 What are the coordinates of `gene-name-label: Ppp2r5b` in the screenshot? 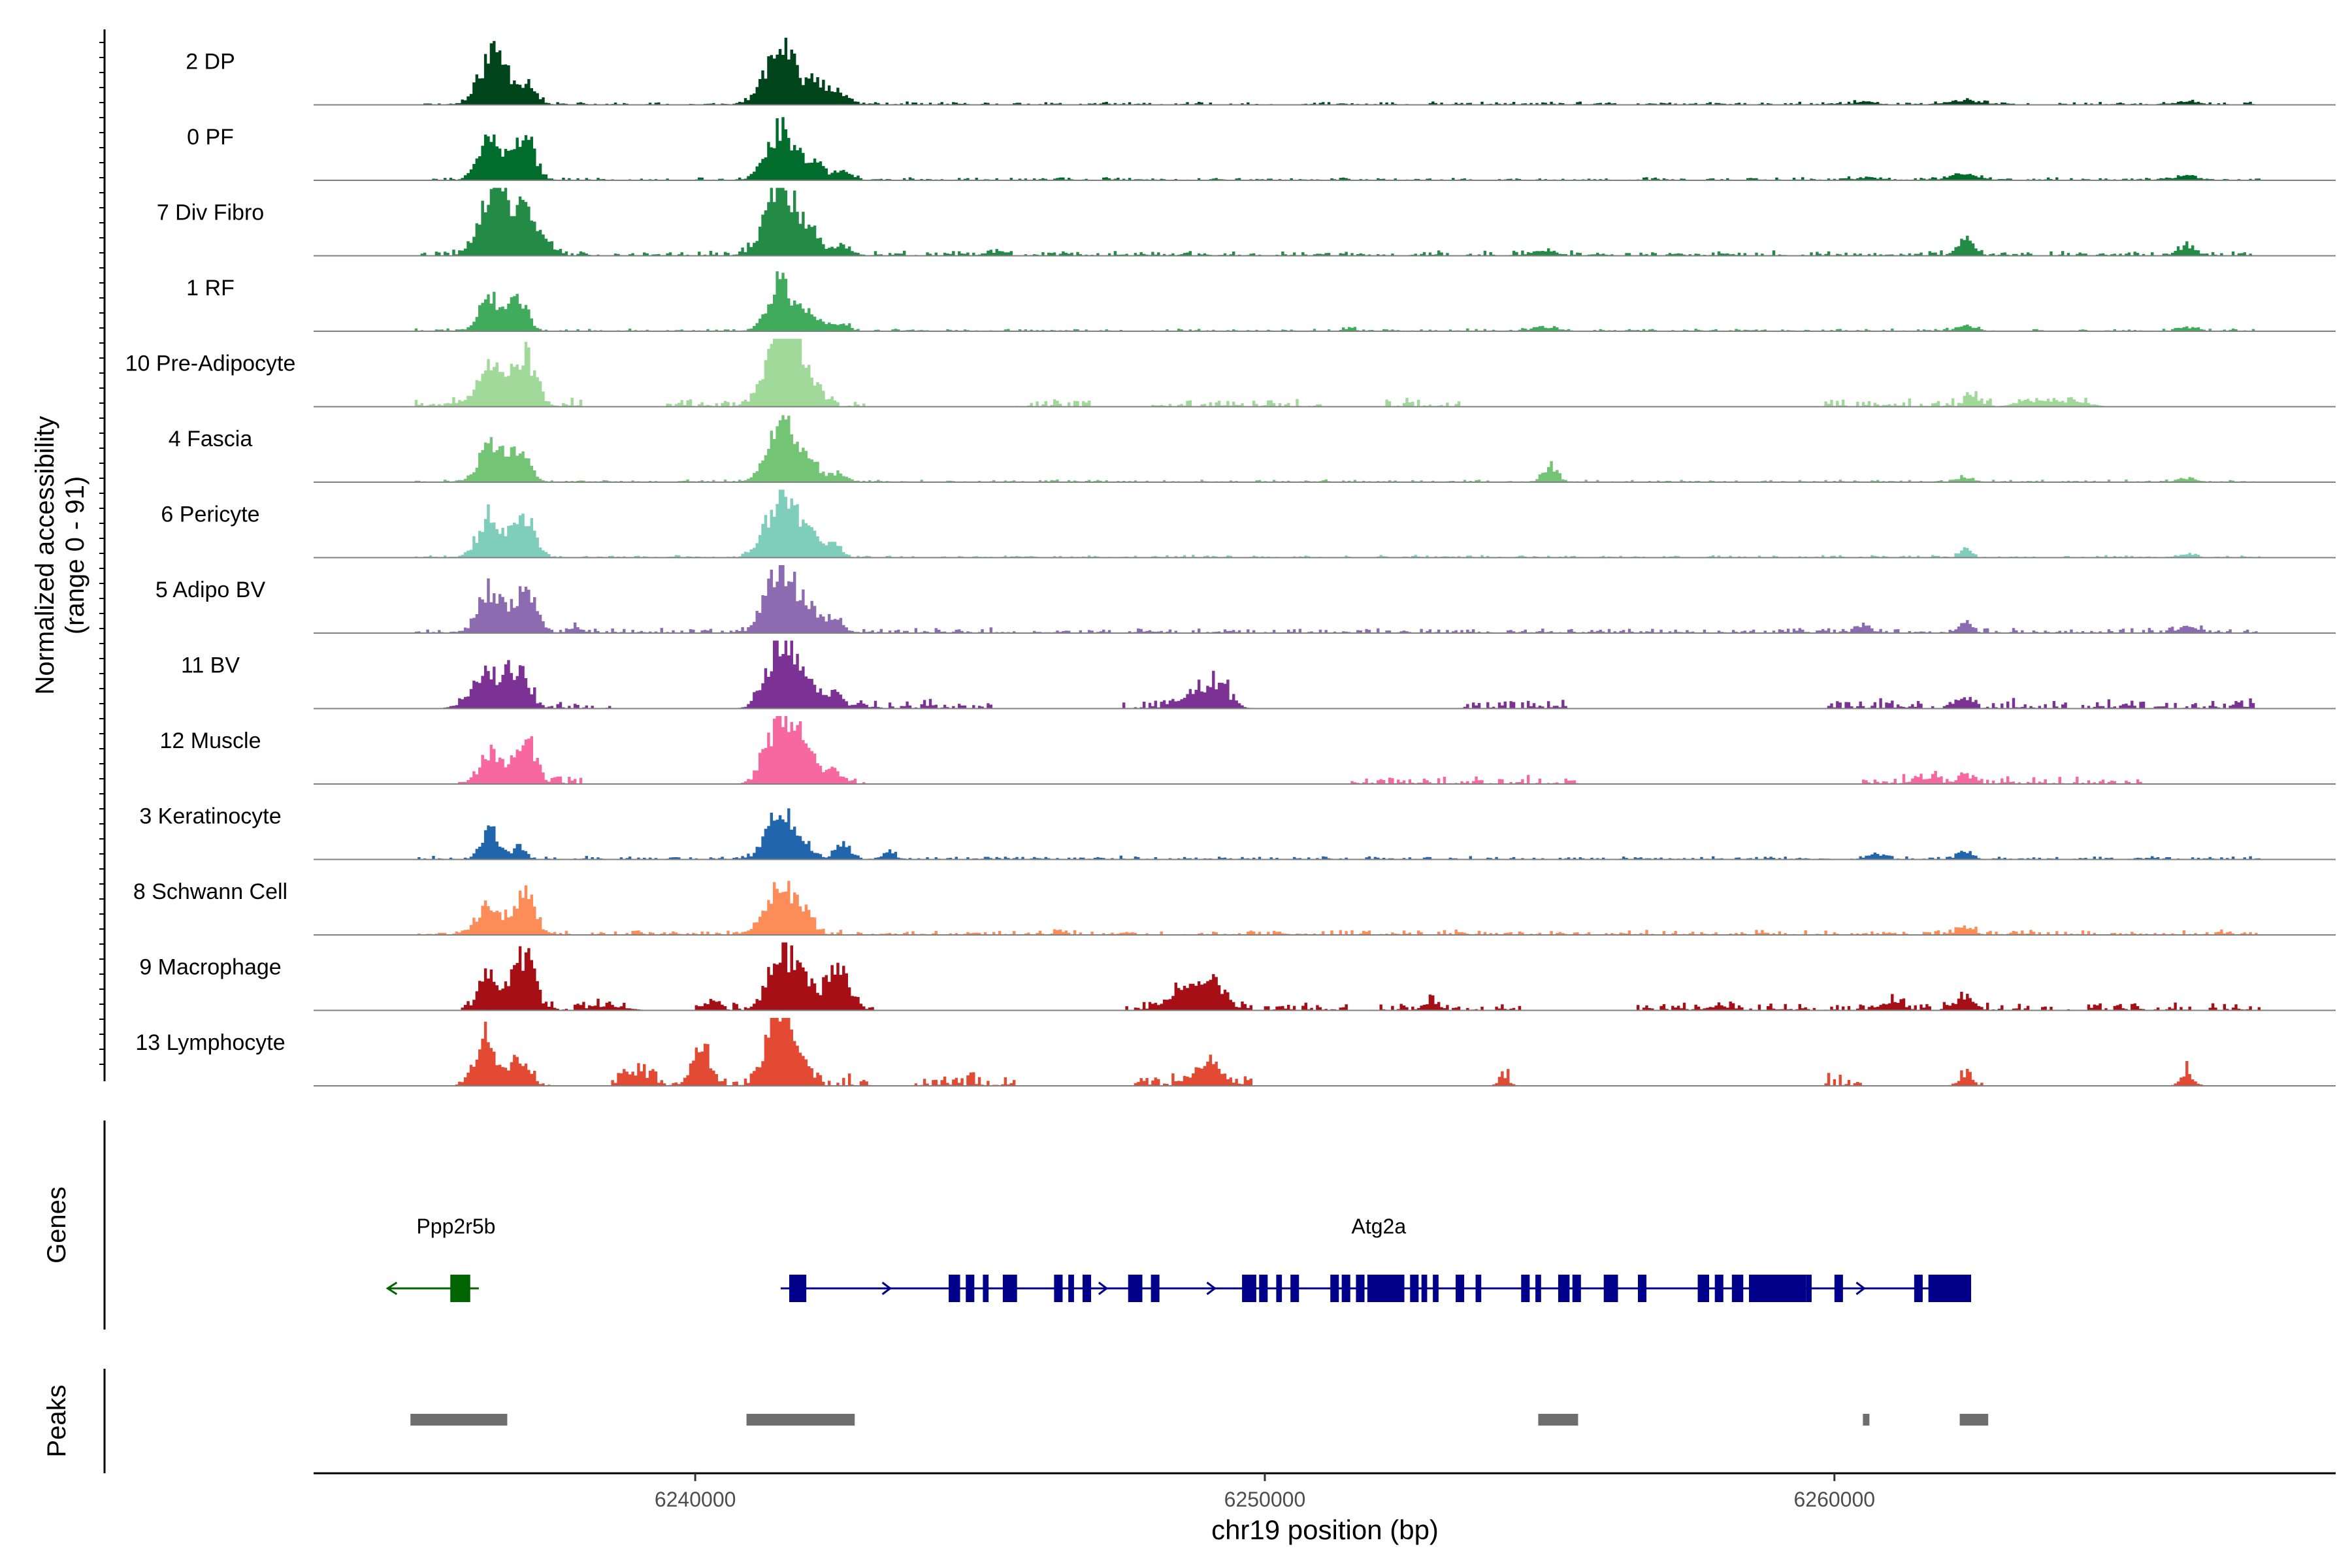 It's located at (455, 1226).